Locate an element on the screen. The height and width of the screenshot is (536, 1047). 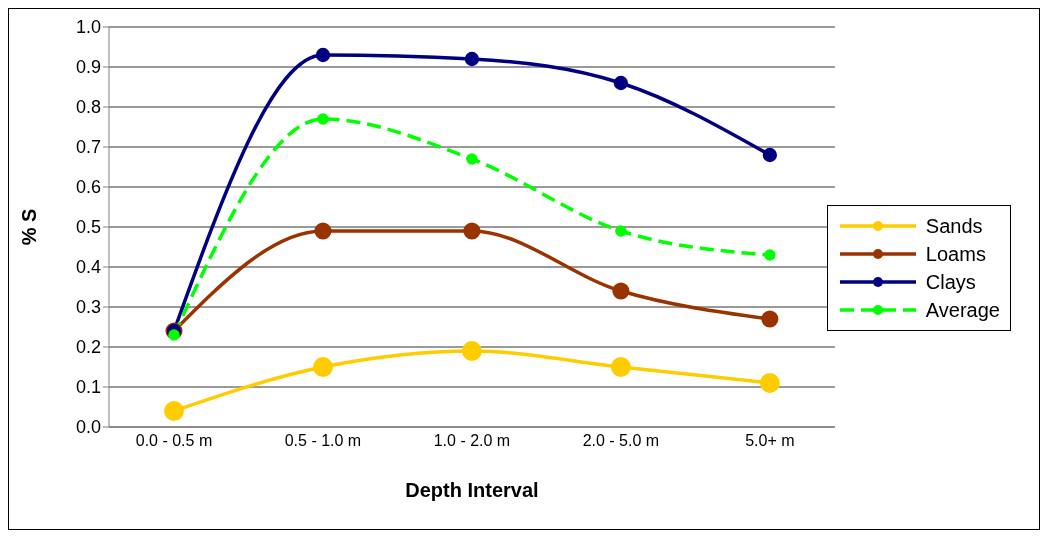
y-tick-label: 0.1 is located at coordinates (88, 387).